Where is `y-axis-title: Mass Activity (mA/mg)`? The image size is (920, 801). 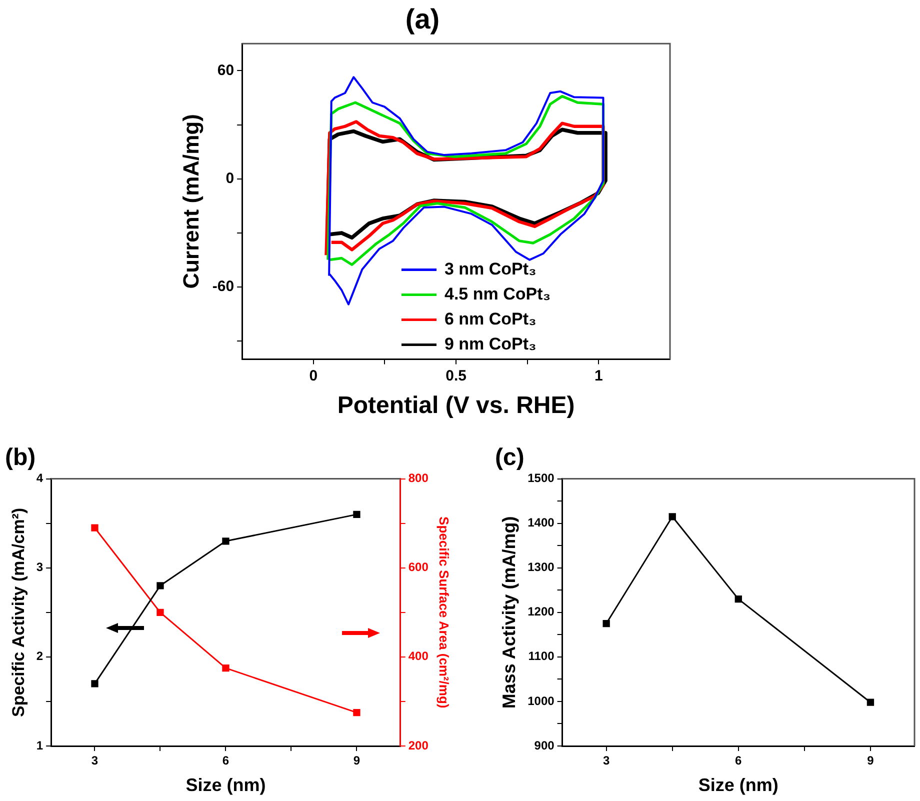 y-axis-title: Mass Activity (mA/mg) is located at coordinates (508, 612).